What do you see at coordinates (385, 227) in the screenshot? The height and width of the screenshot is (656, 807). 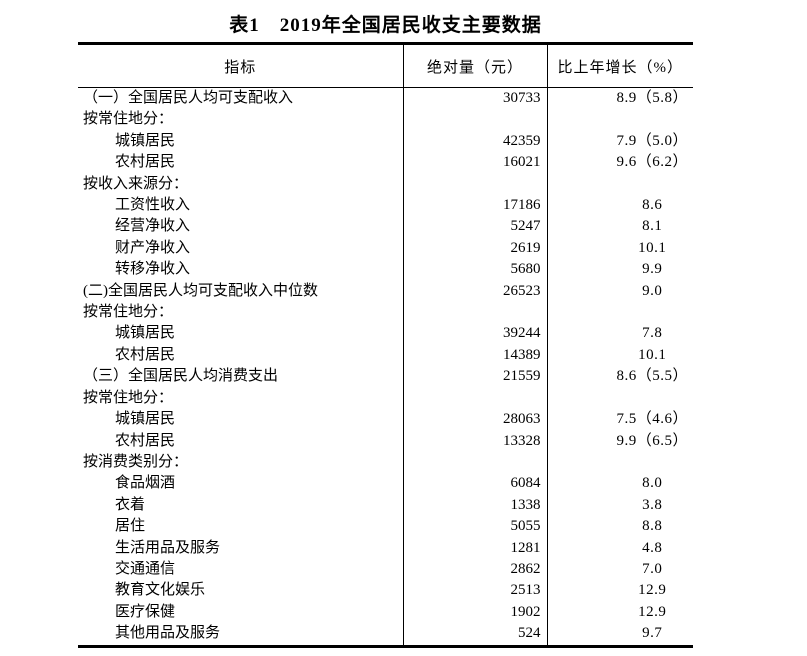 I see `table-row: 经营净收入 5247 8.1` at bounding box center [385, 227].